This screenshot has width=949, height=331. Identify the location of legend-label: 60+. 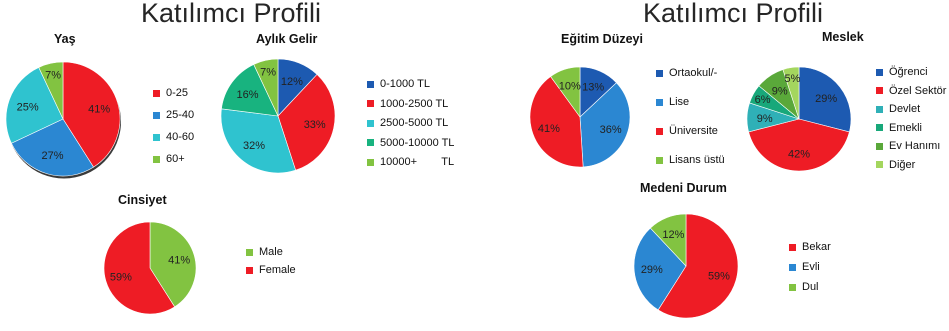
(175, 159).